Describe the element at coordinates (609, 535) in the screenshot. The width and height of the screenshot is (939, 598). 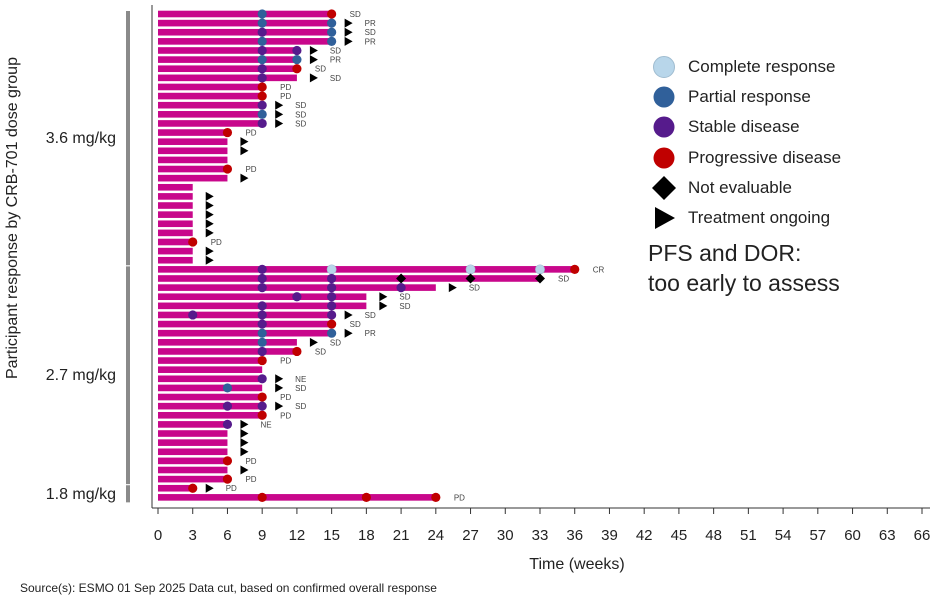
I see `x-tick-label: 39` at that location.